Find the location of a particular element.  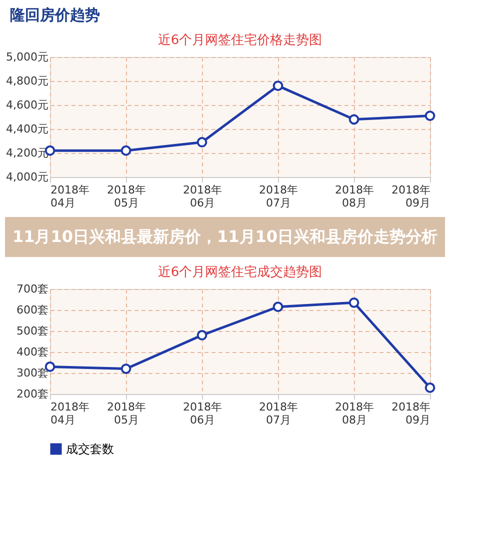

y-tick-label: 300套 is located at coordinates (32, 373).